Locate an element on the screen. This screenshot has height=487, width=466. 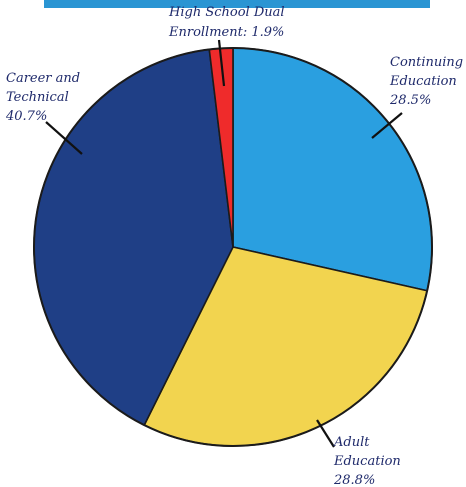
header-bar-fill is located at coordinates (237, 4).